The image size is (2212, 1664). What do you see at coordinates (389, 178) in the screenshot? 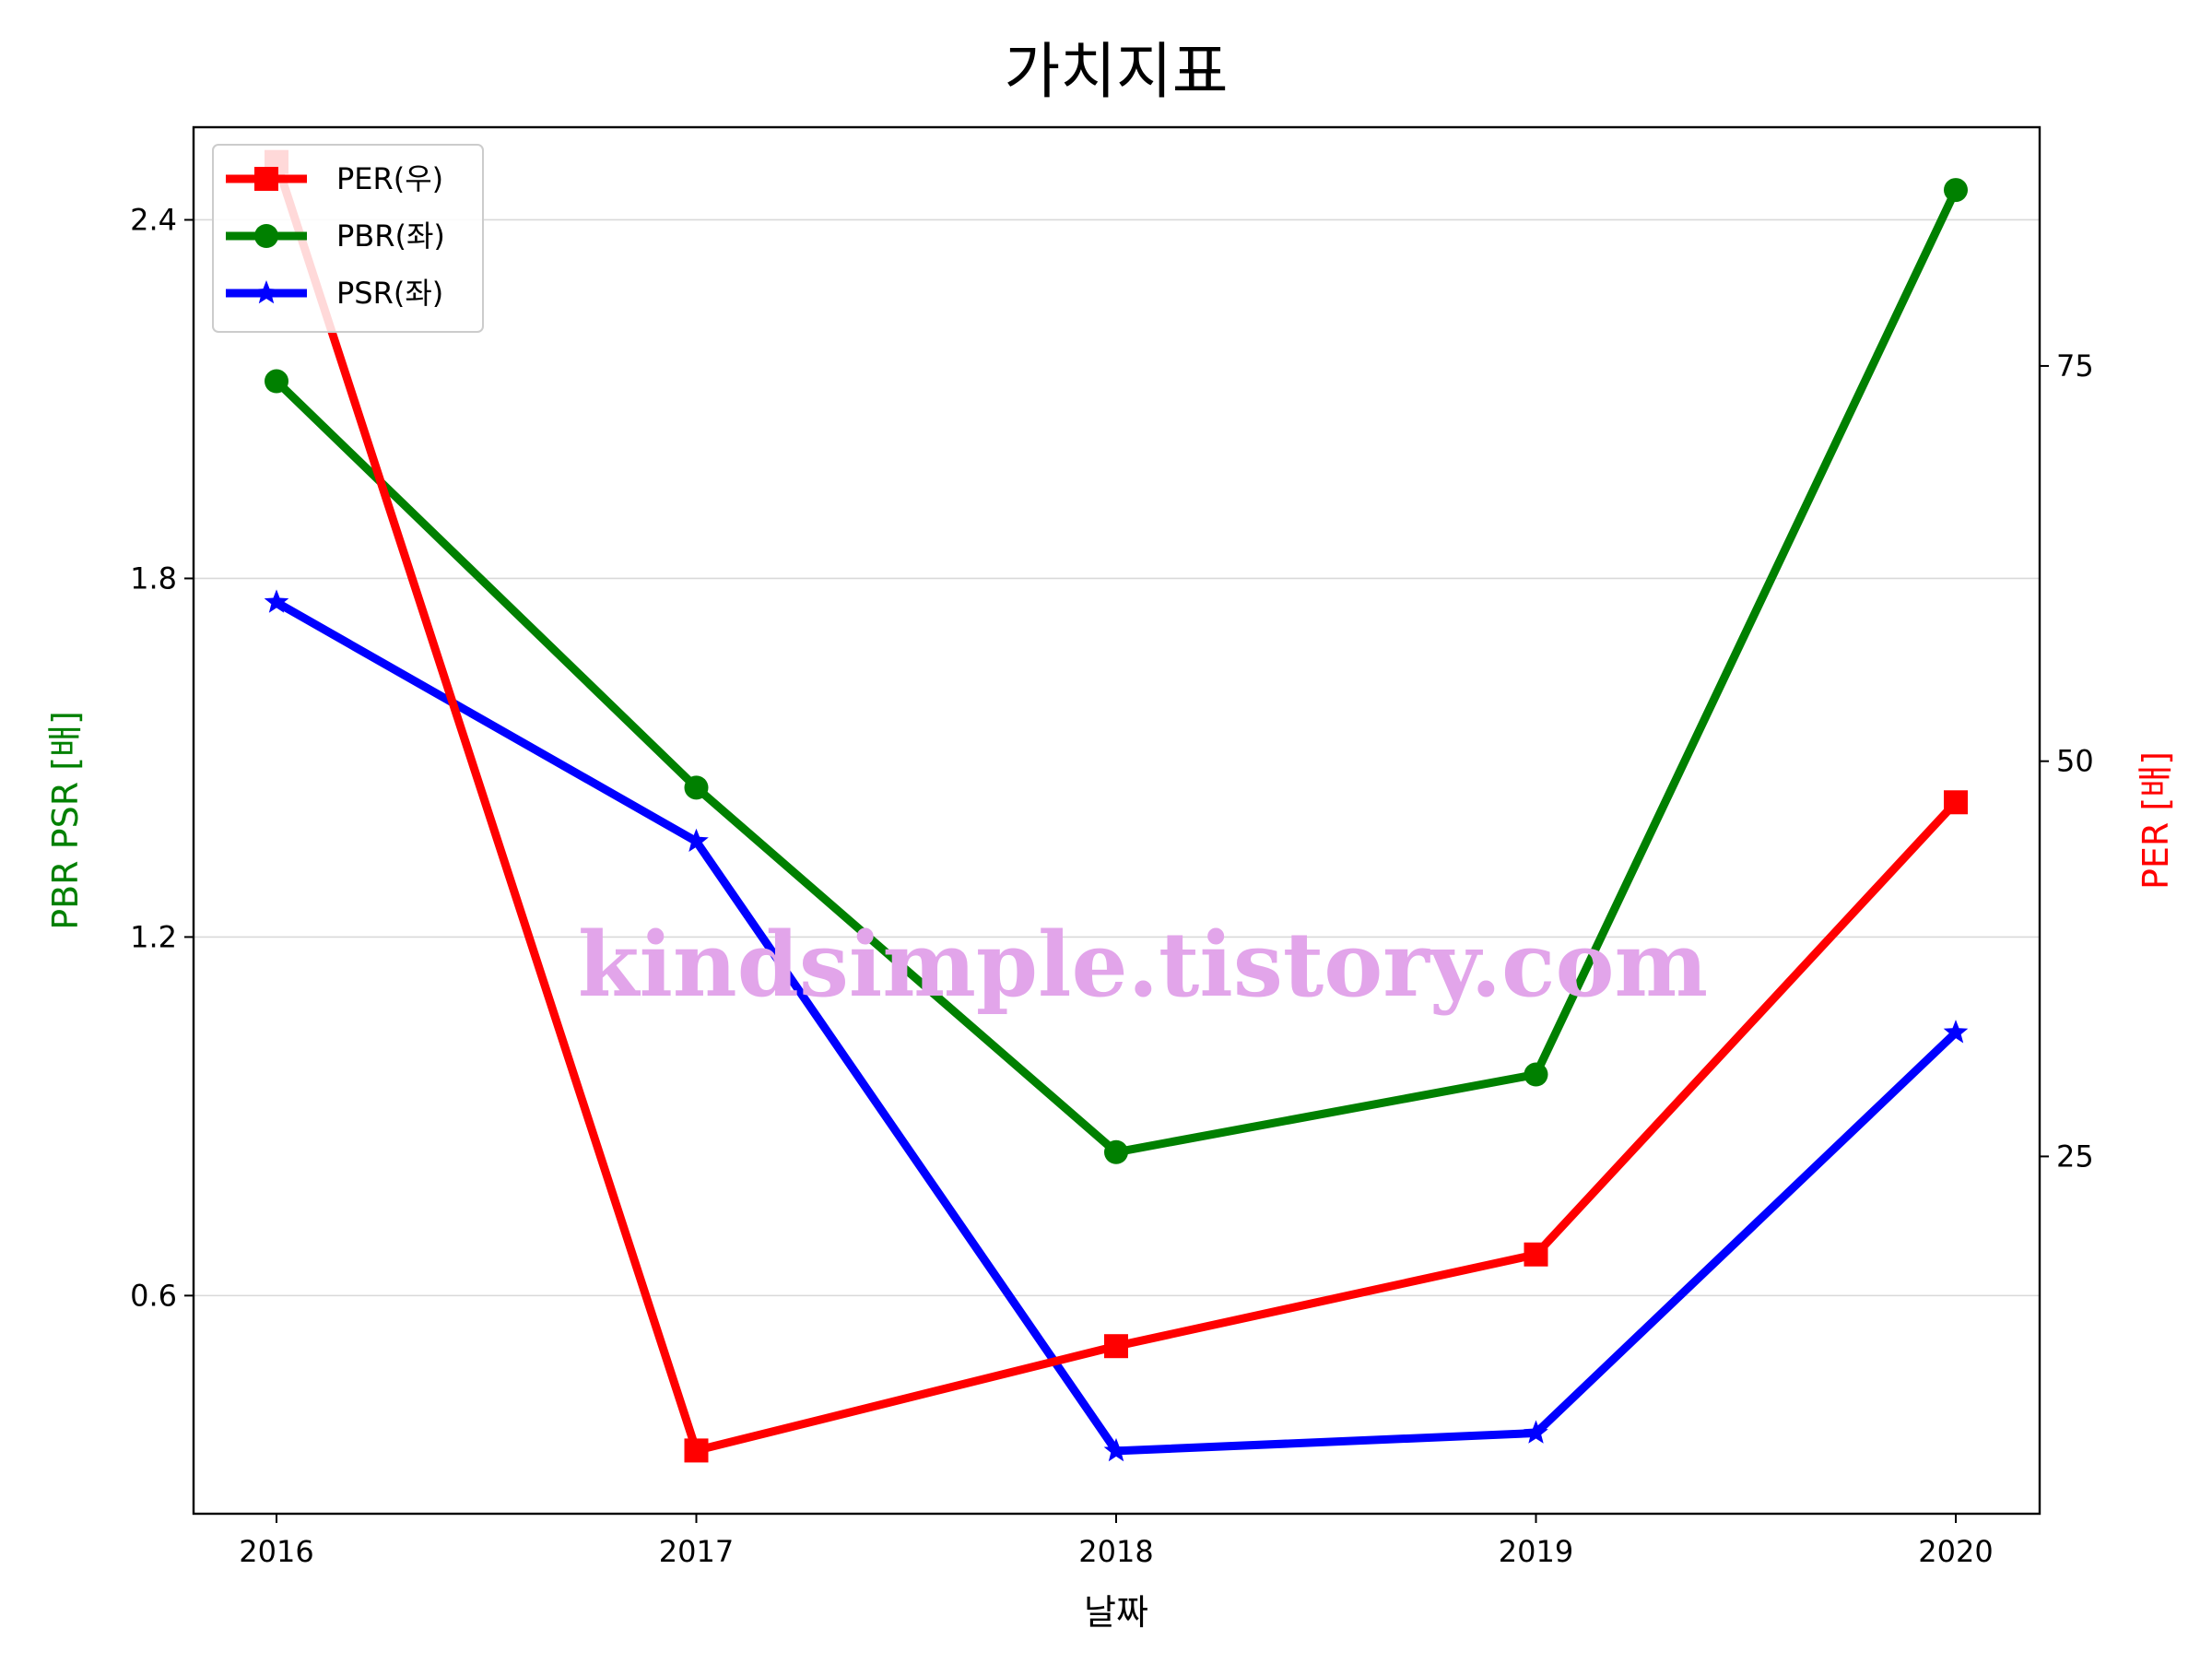
I see `legend-label-per: PER(우)` at bounding box center [389, 178].